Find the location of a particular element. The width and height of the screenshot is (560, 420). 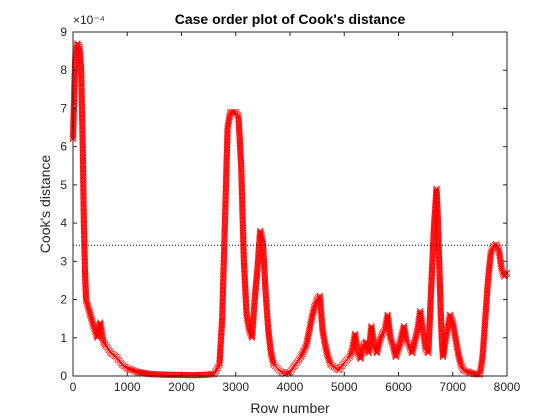

x-tick-label: 2000 is located at coordinates (181, 387).